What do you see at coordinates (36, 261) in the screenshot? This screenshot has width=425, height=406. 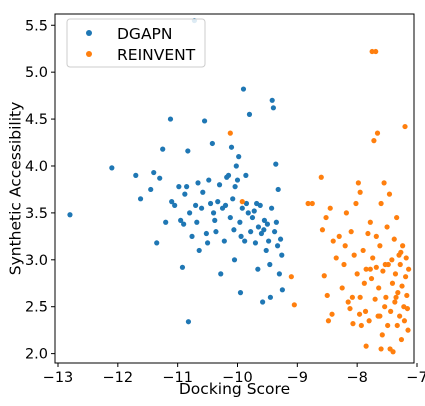 I see `y-tick-label: 3.0` at bounding box center [36, 261].